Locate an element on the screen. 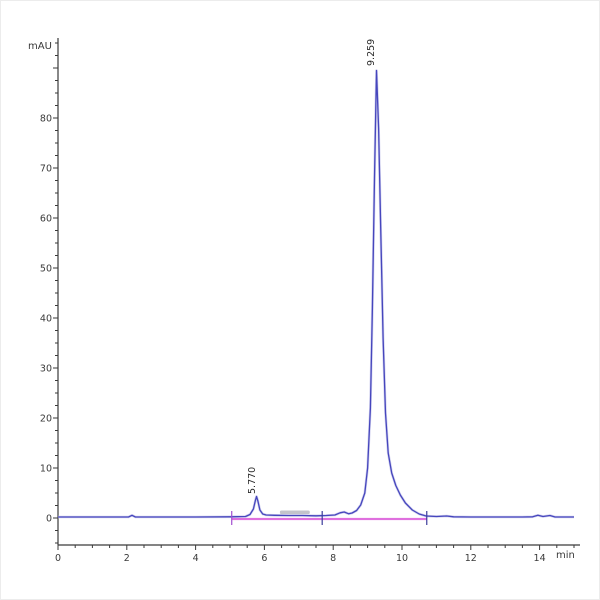 The height and width of the screenshot is (600, 600). y-tick-label: 80 is located at coordinates (46, 119).